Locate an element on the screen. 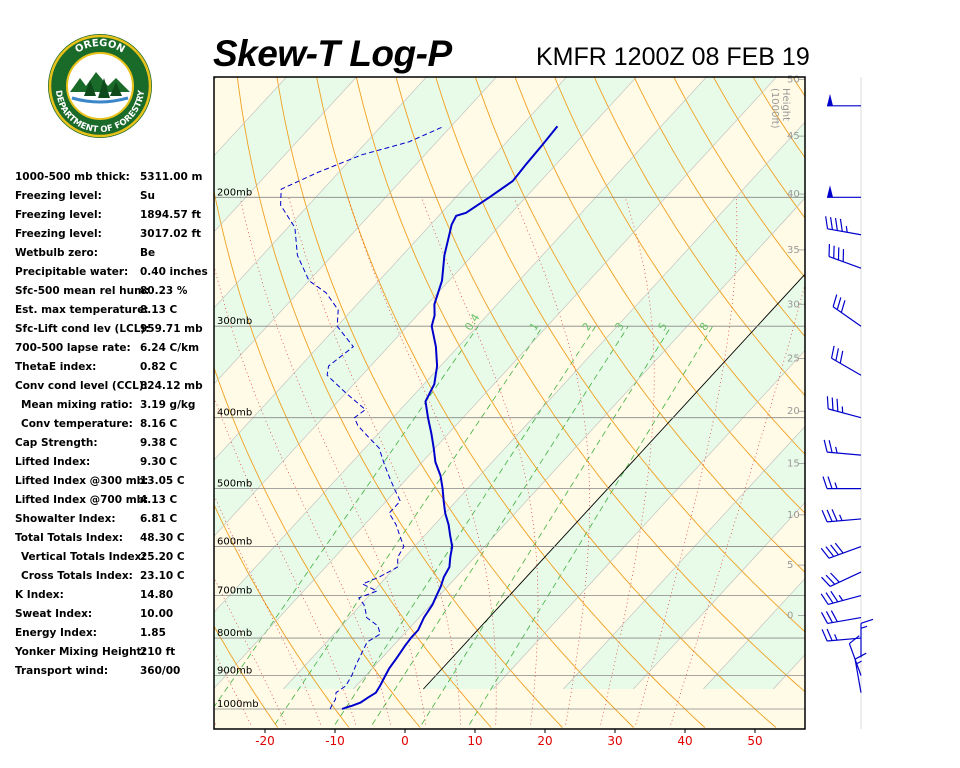 Image resolution: width=960 pixels, height=768 pixels. isobar-label: 400mb is located at coordinates (234, 413).